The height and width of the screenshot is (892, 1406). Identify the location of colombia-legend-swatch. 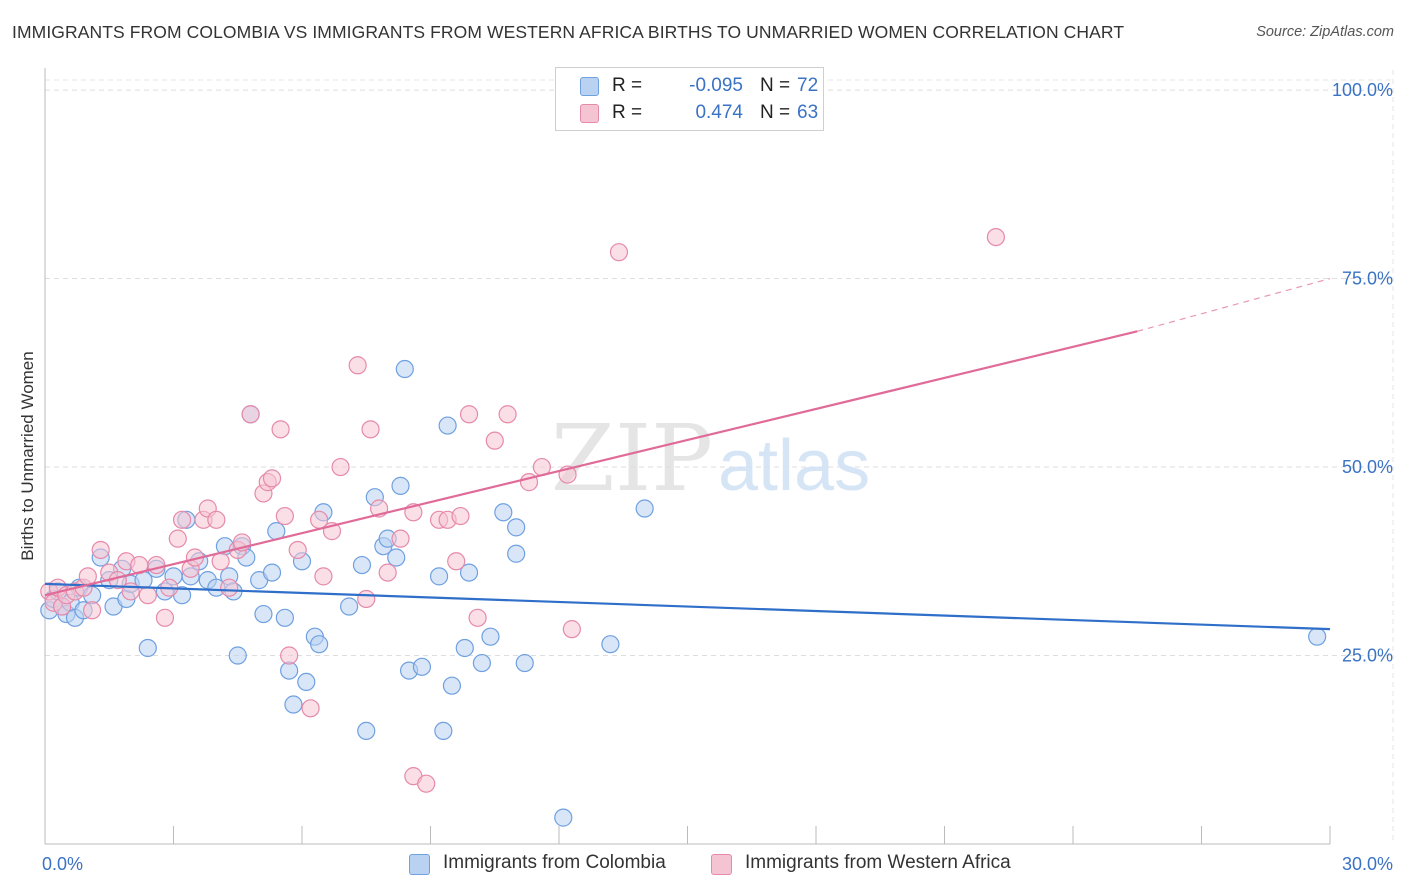
(419, 864).